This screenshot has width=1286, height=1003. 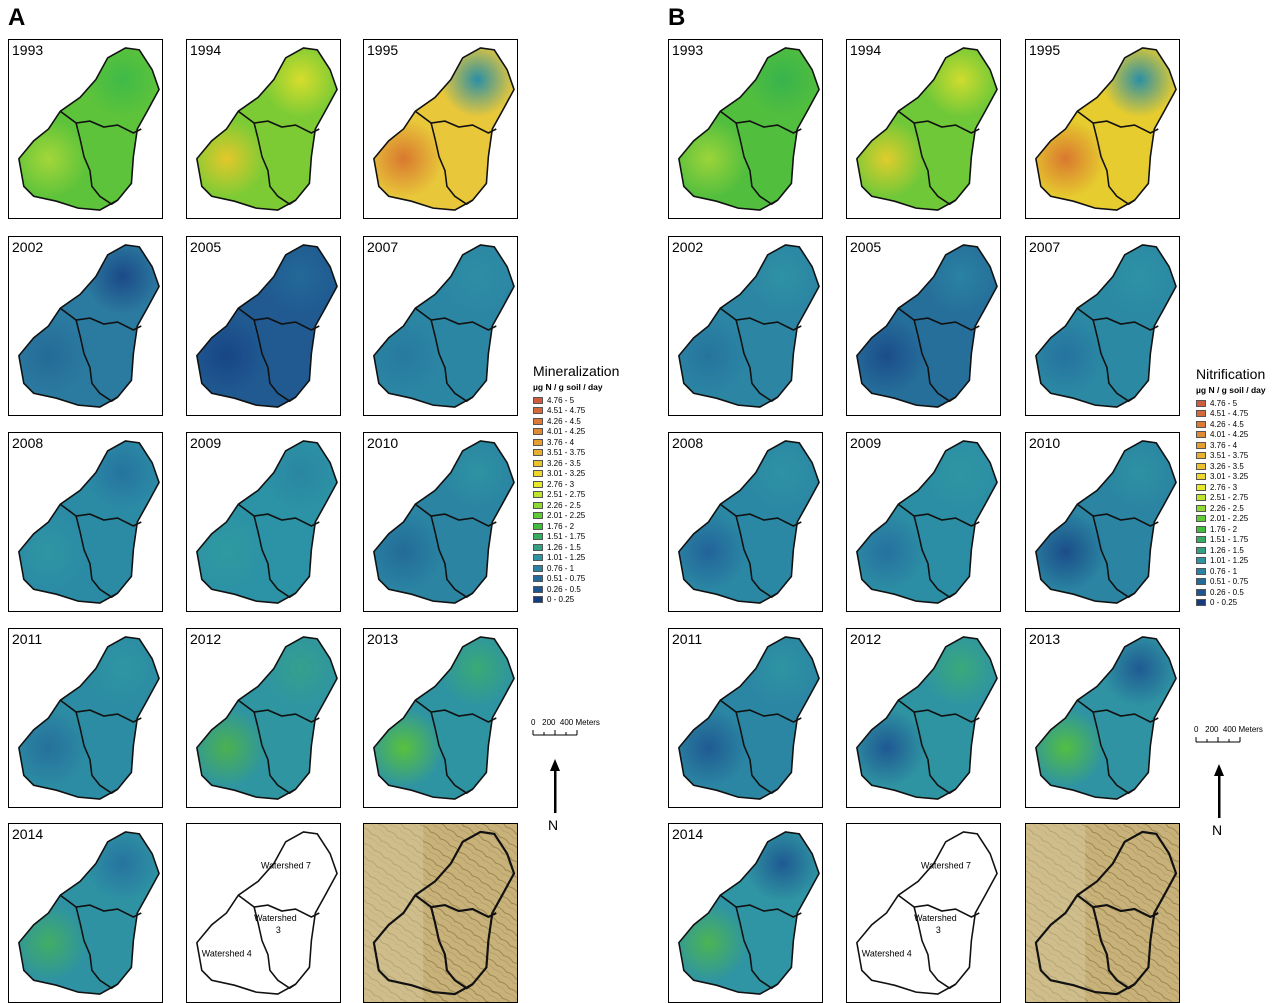 I want to click on panel-letter-b: B, so click(x=677, y=17).